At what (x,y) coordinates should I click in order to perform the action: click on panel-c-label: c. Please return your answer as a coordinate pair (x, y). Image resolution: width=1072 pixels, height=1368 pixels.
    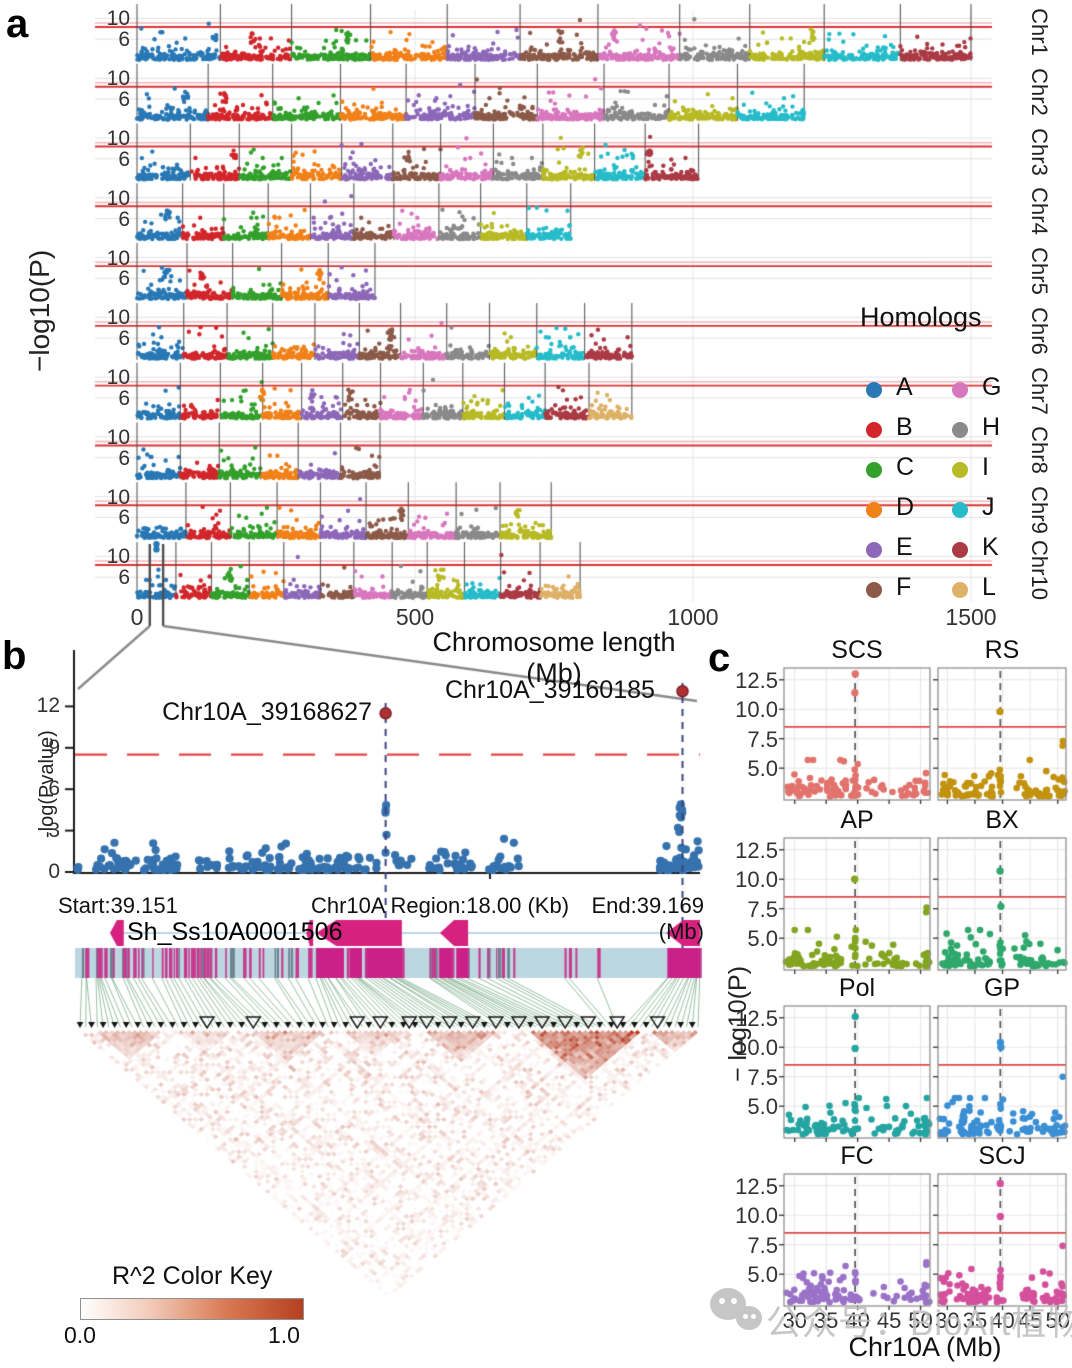
    Looking at the image, I should click on (719, 658).